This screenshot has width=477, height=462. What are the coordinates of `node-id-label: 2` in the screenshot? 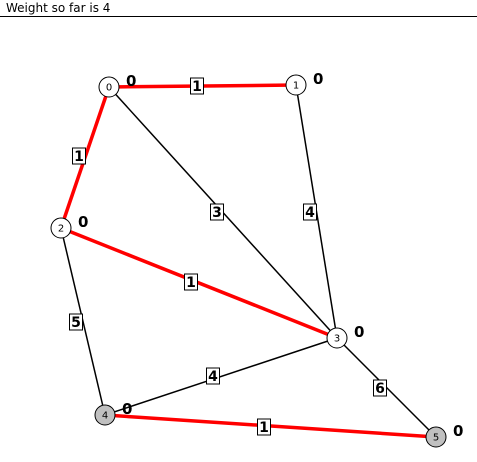 It's located at (61, 229).